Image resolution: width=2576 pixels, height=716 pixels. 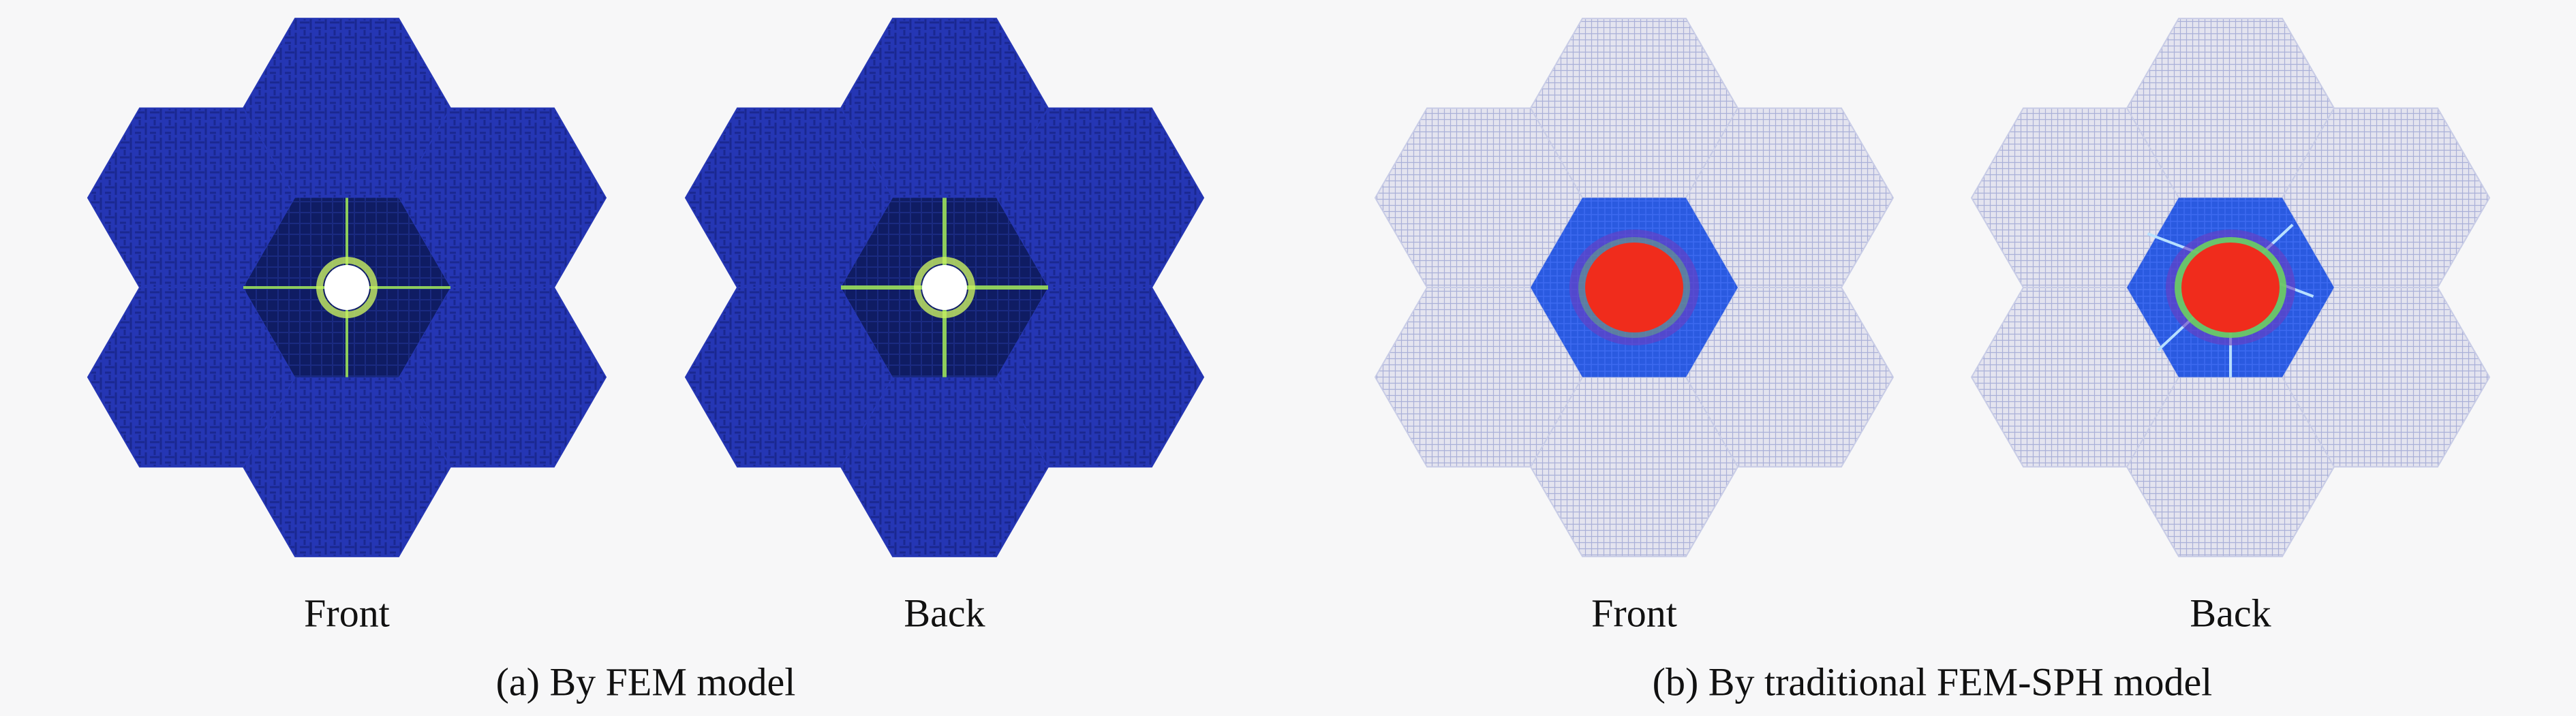 I want to click on panel-caption: (a) By FEM model, so click(x=646, y=681).